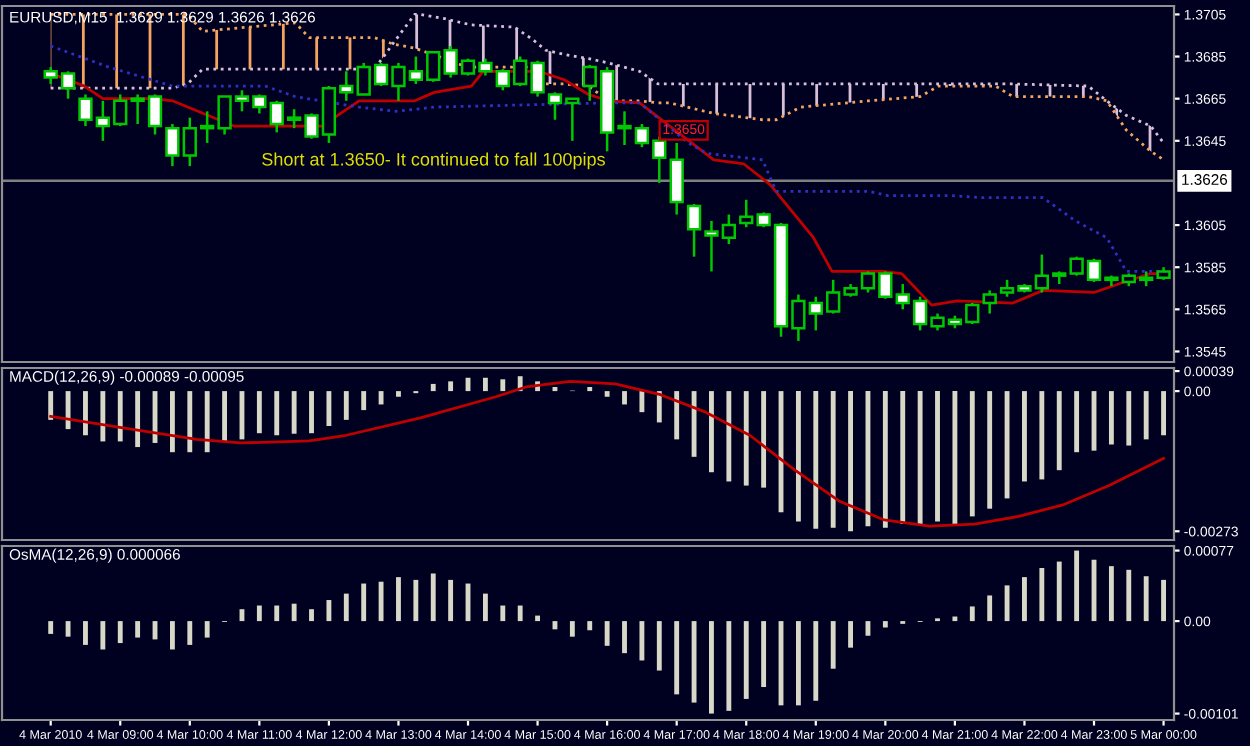 The image size is (1250, 746). Describe the element at coordinates (433, 161) in the screenshot. I see `annotation: Short at 1.3650- It continued to fall 100pips` at that location.